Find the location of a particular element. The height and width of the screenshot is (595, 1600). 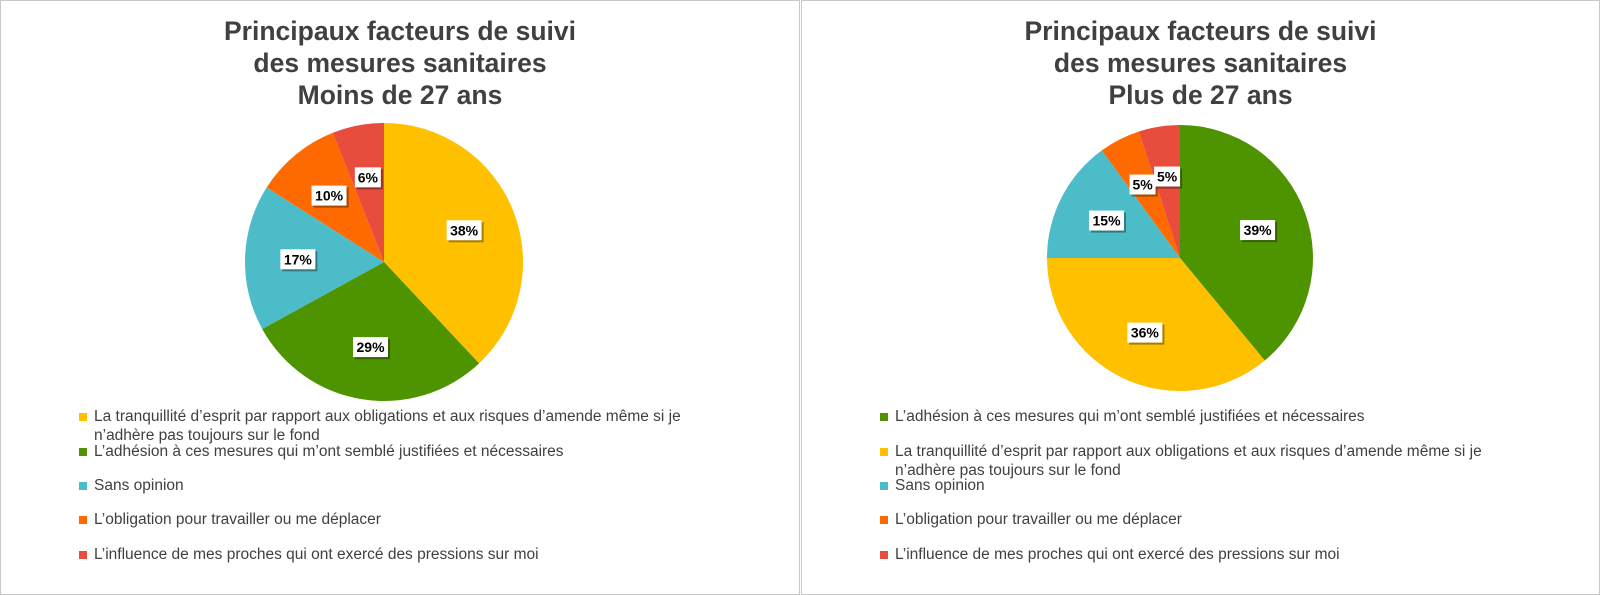

svg-text: 17% is located at coordinates (298, 259).